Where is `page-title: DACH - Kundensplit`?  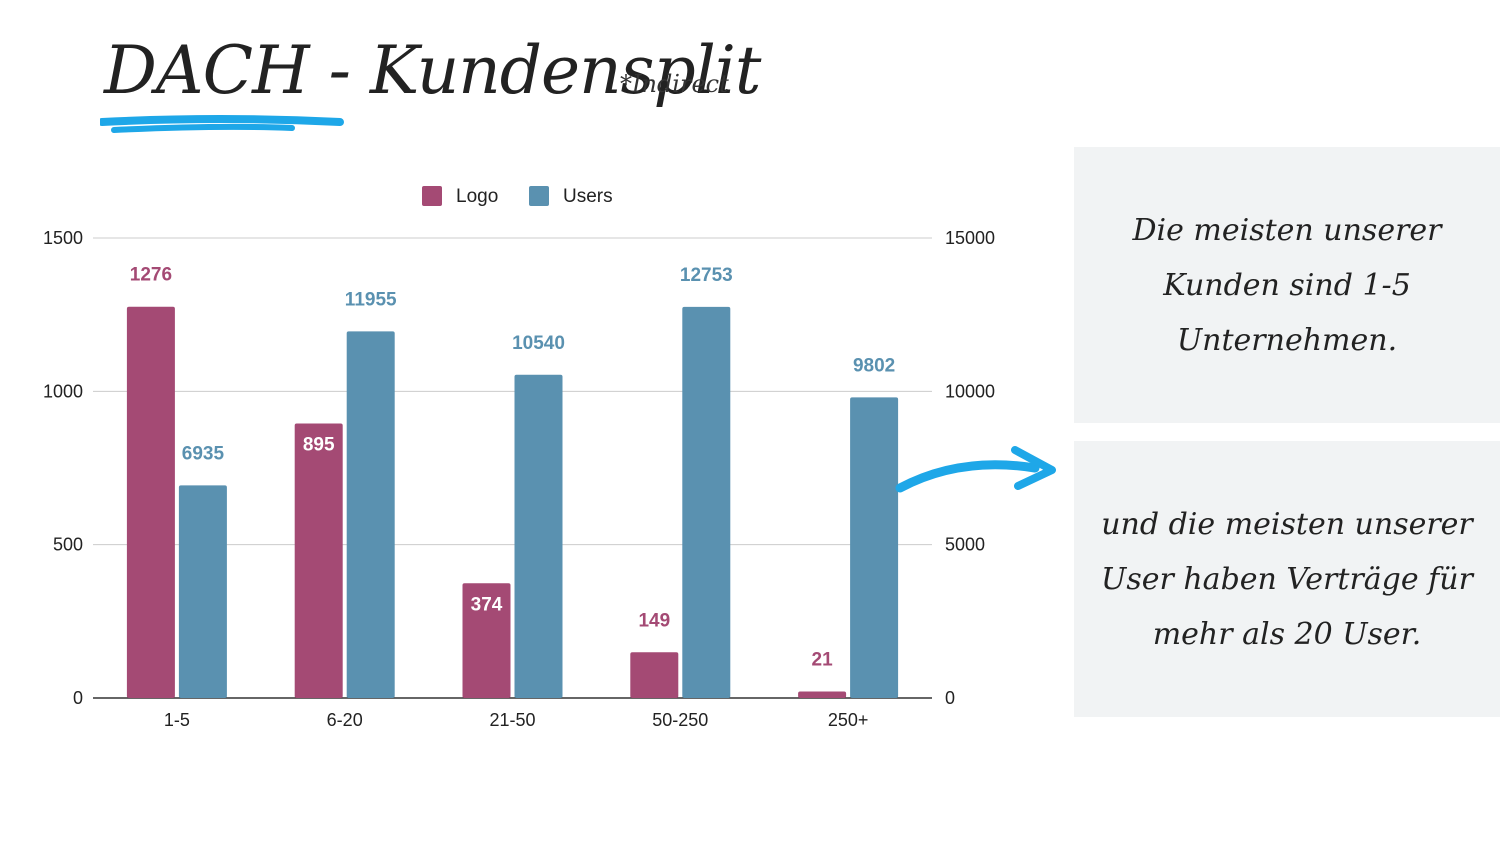
page-title: DACH - Kundensplit is located at coordinates (432, 70).